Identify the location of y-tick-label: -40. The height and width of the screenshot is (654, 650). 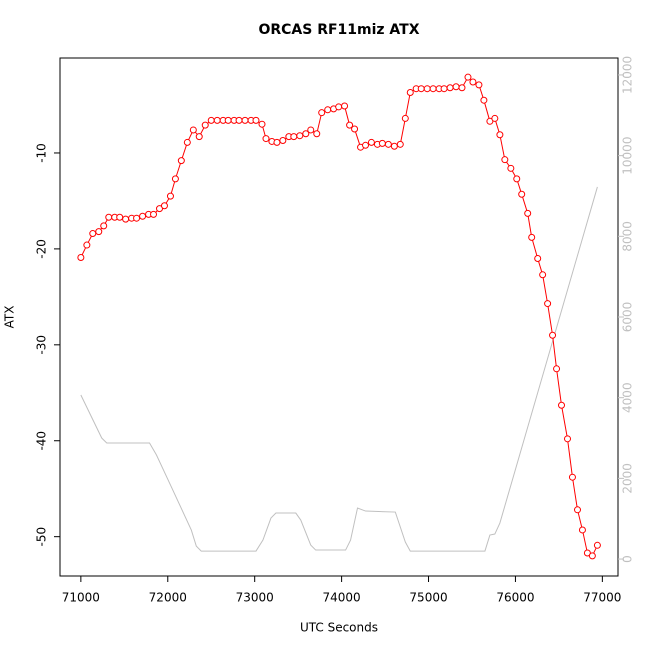
(42, 441).